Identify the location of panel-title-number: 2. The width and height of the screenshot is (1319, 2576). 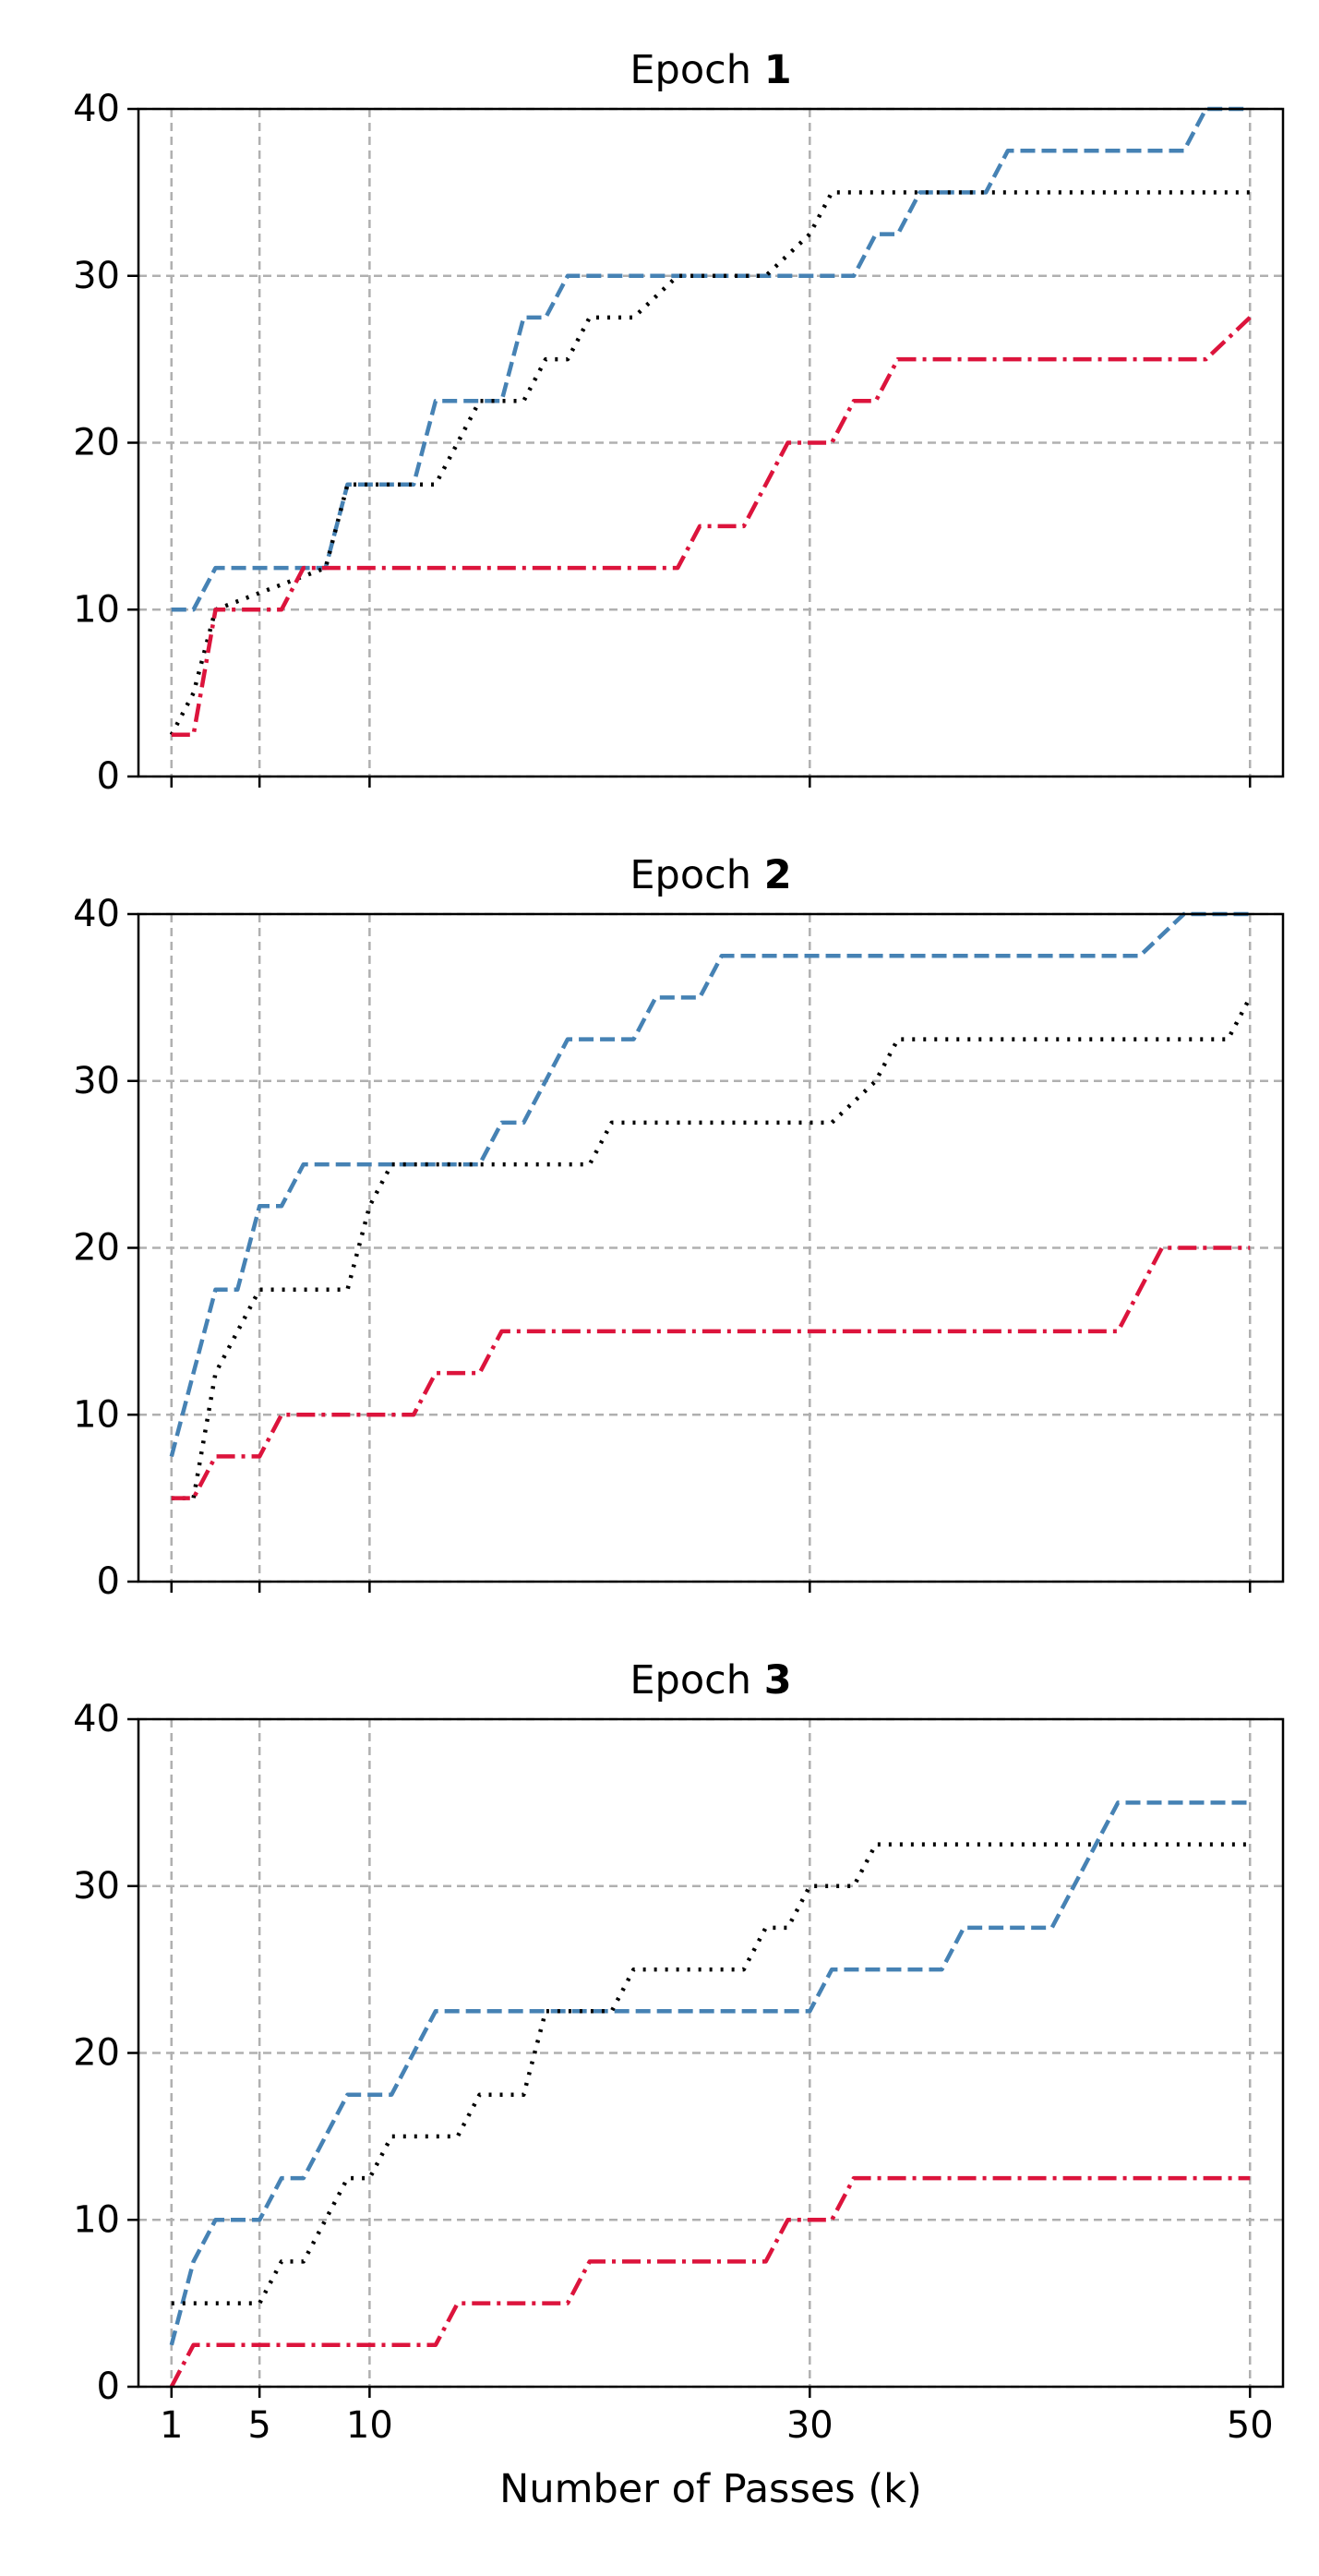
(778, 875).